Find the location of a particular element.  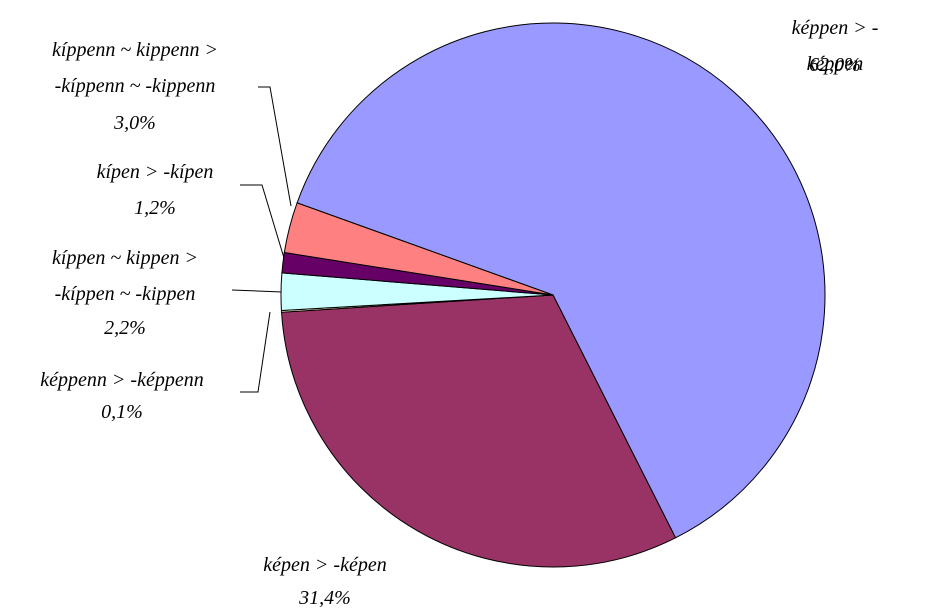

slice-label: 0,1% is located at coordinates (122, 412).